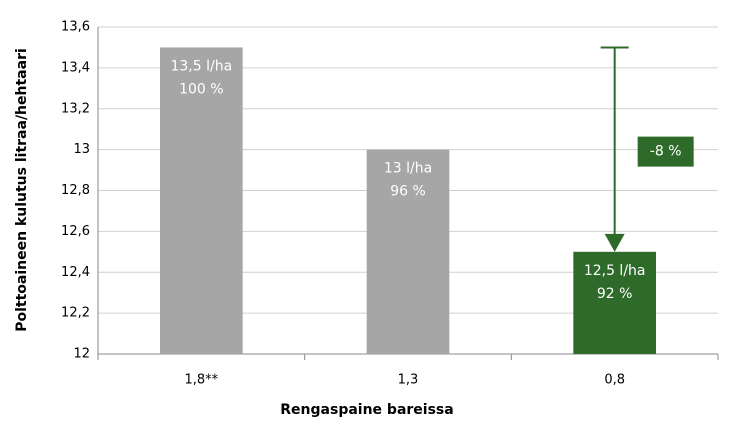  What do you see at coordinates (81, 149) in the screenshot?
I see `y-tick-label: 13` at bounding box center [81, 149].